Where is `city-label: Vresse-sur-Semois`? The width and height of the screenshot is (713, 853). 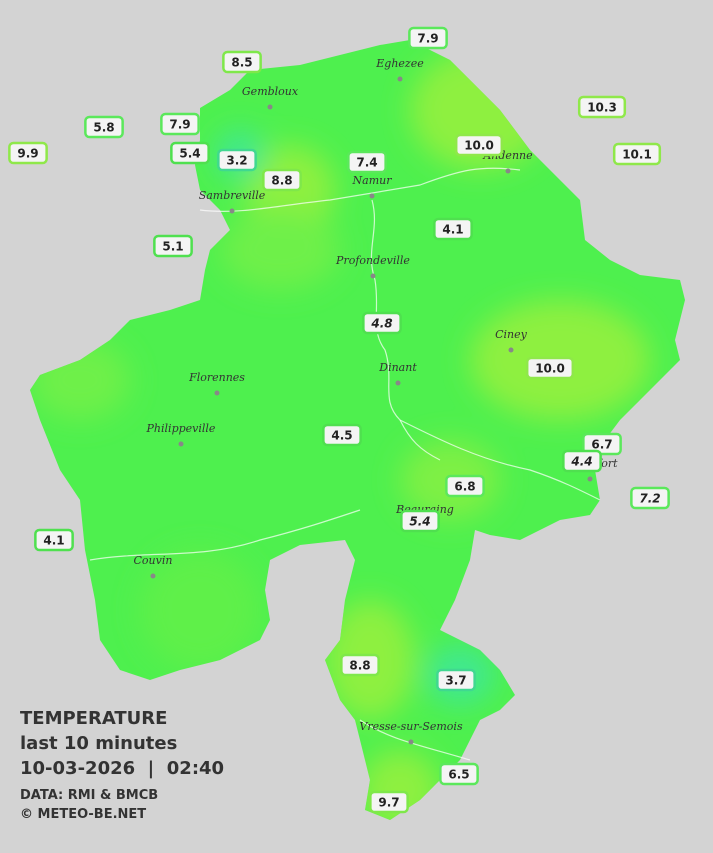
city-label: Vresse-sur-Semois is located at coordinates (411, 726).